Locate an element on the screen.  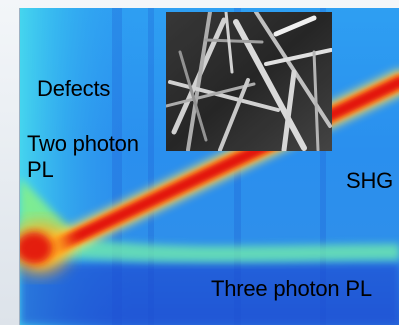
annotation-two-photon-pl: Two photon PL is located at coordinates (83, 156).